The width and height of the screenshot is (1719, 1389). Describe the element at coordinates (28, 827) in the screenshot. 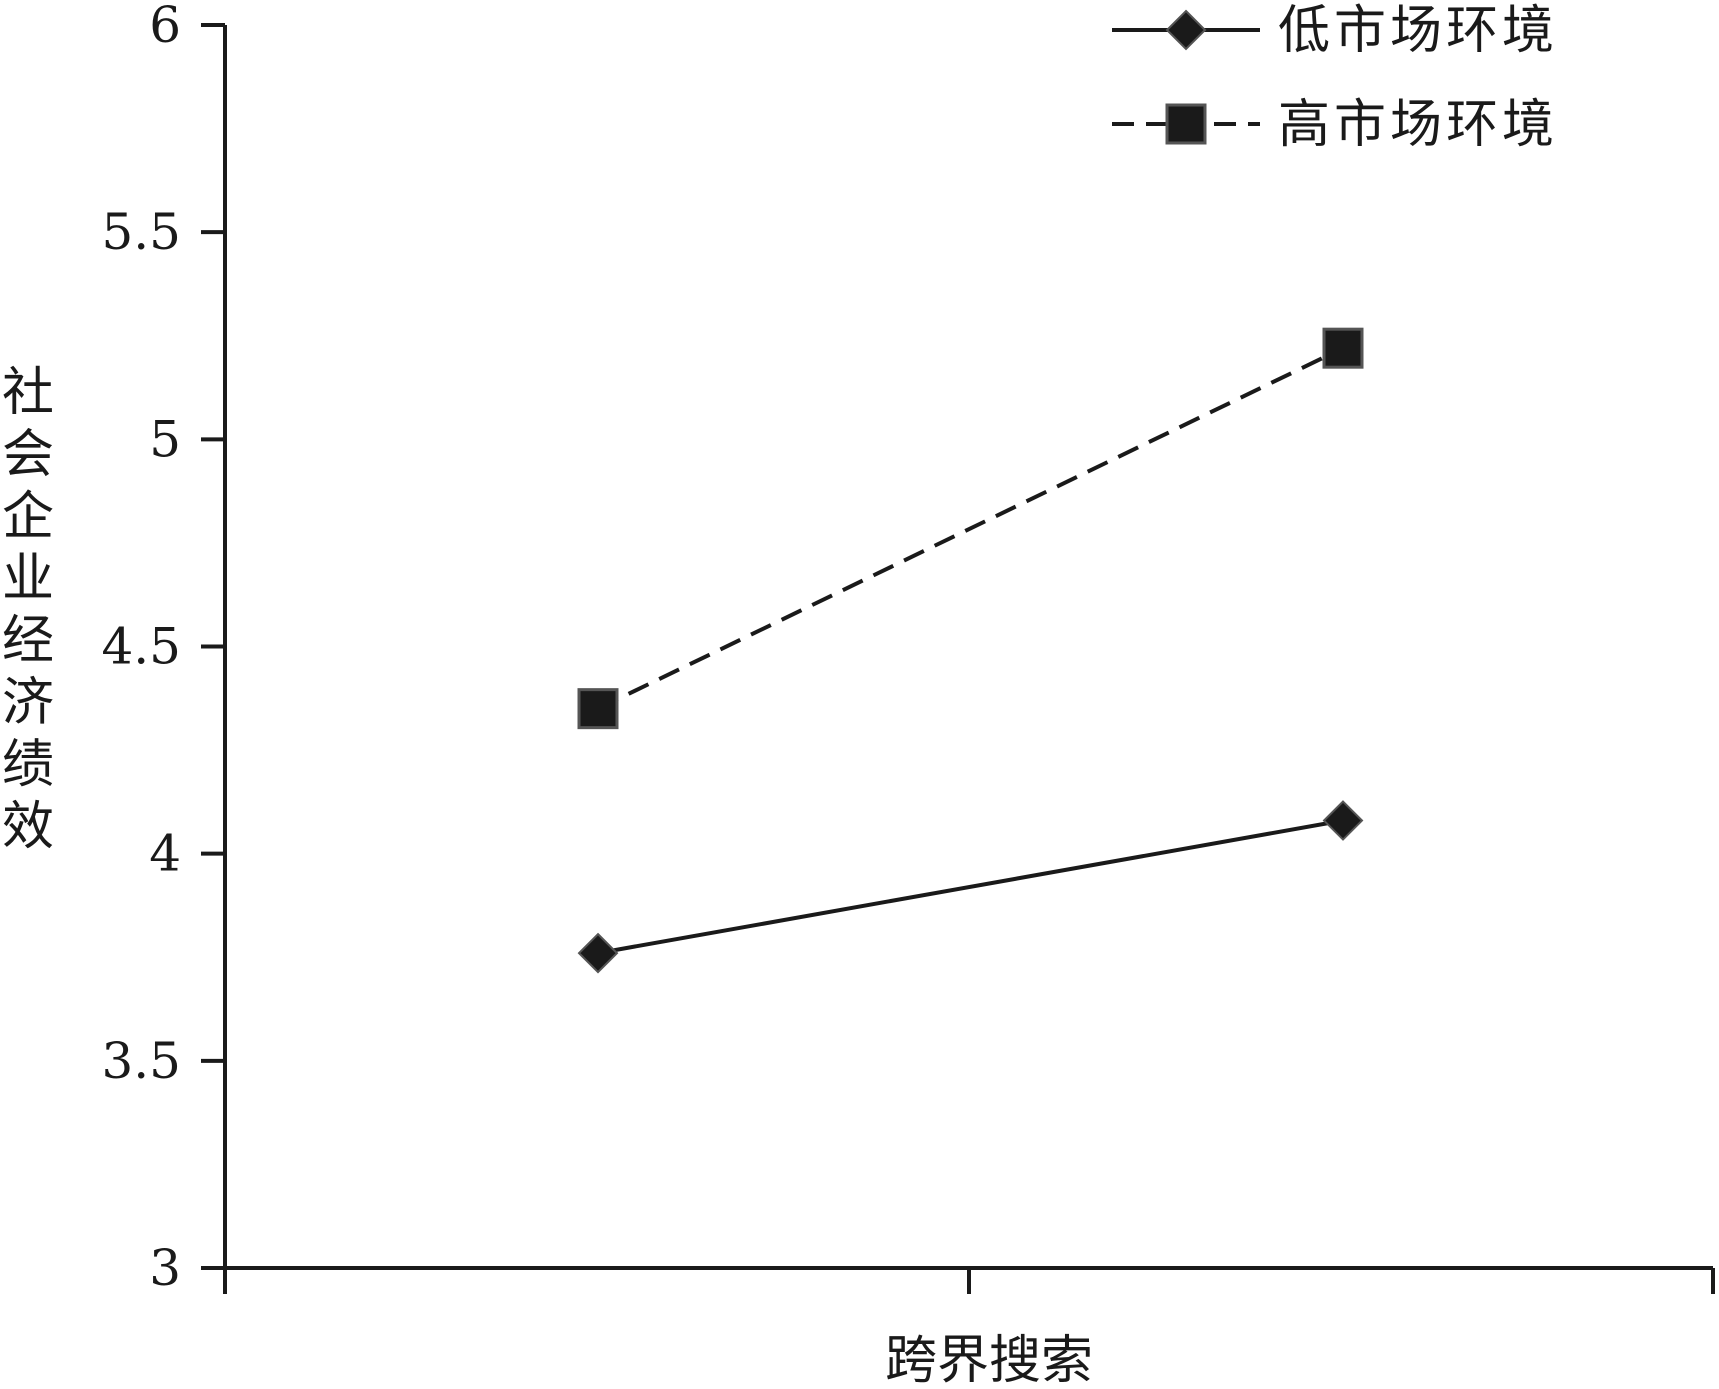

I see `y-axis-title-char: 效` at that location.